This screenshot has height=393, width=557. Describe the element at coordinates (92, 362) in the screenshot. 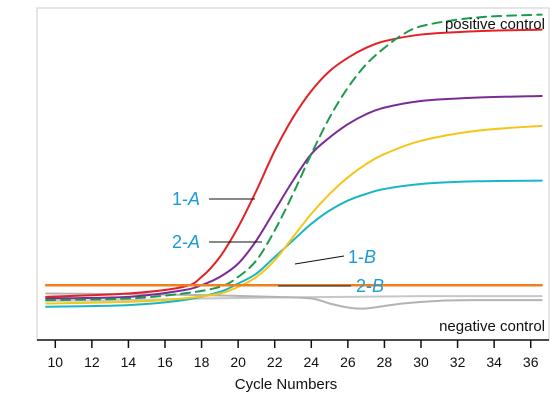

I see `x-tick-label: 12` at that location.